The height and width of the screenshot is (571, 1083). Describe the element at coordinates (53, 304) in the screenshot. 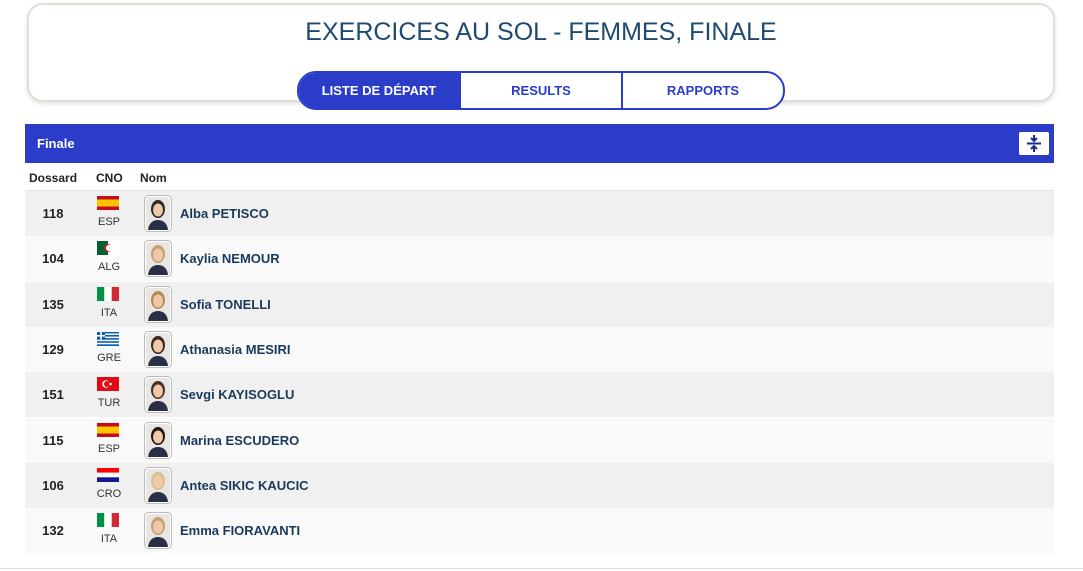

I see `bib-number: 135` at that location.